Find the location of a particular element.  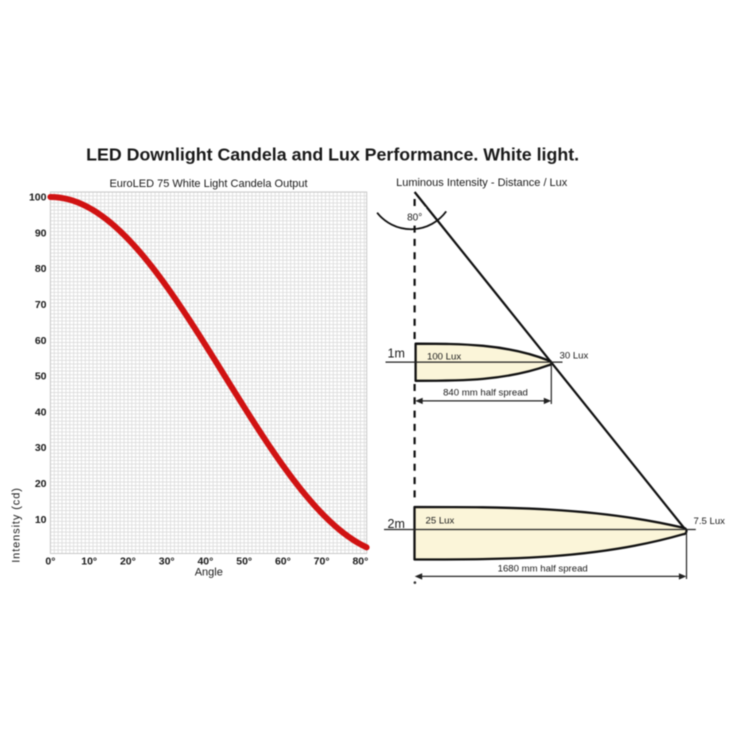

svg-text: 10° is located at coordinates (89, 562).